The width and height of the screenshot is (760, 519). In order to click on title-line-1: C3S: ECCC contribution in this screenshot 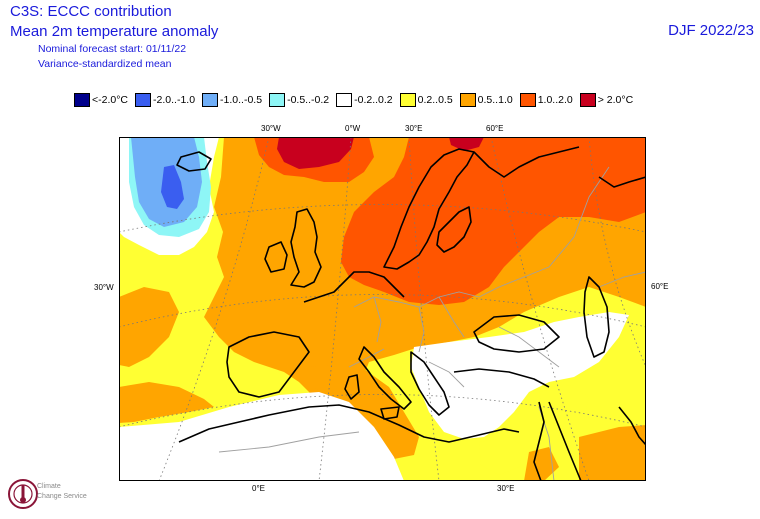, I will do `click(91, 11)`.